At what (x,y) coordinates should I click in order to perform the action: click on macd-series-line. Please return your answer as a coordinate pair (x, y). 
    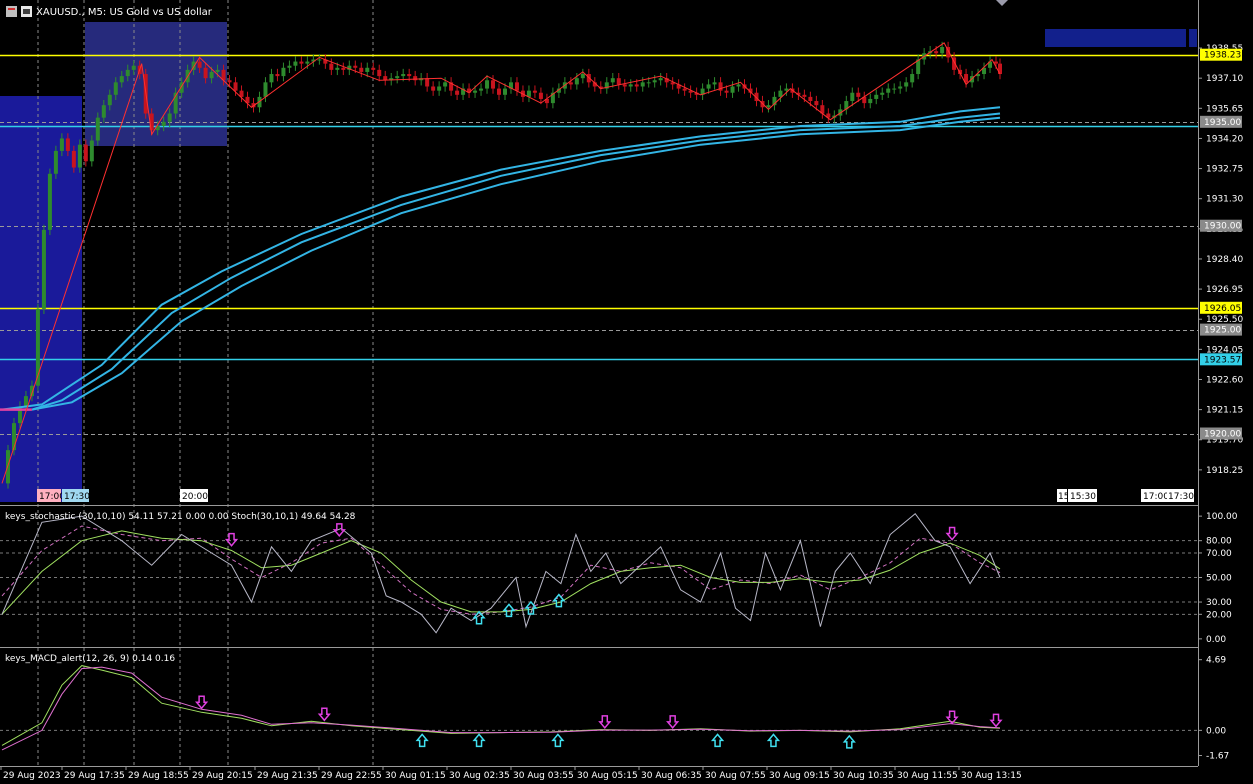
    Looking at the image, I should click on (501, 705).